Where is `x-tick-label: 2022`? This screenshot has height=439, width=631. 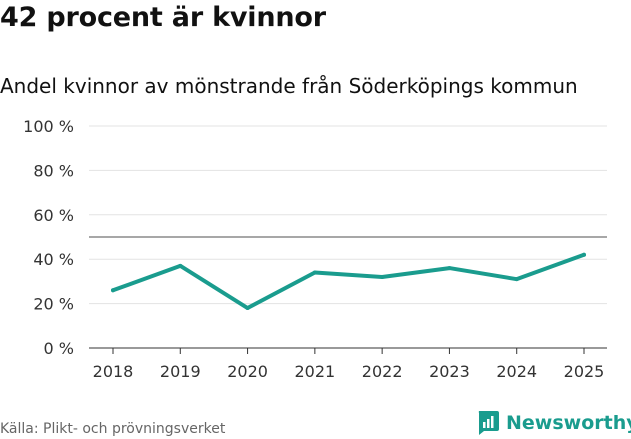
x-tick-label: 2022 is located at coordinates (382, 371).